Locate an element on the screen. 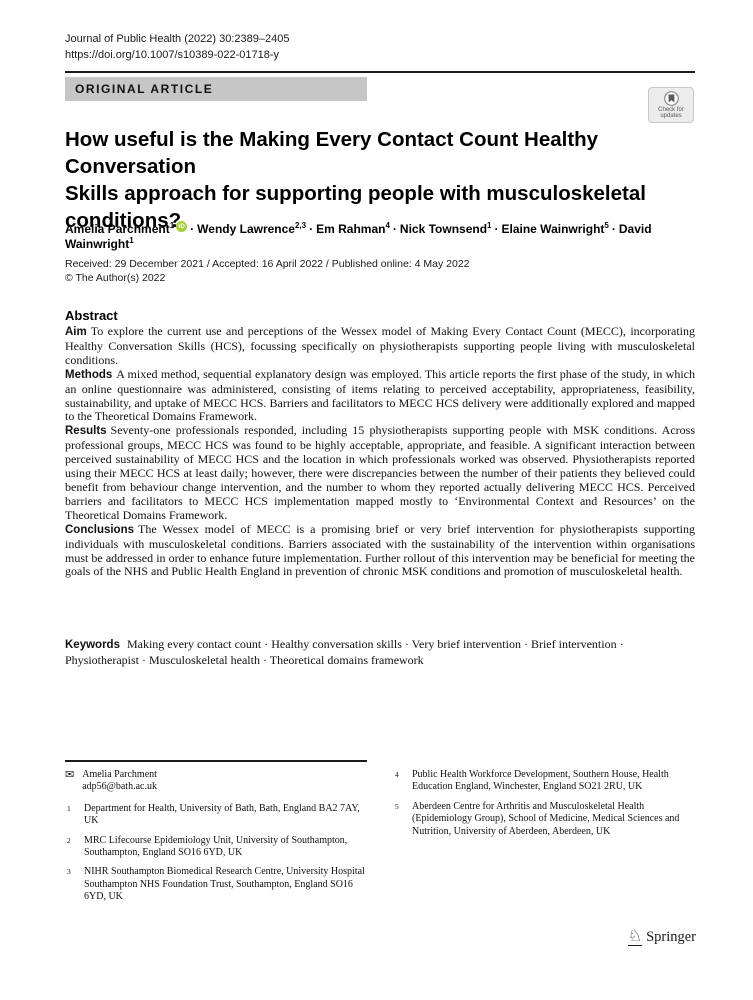  envelope-icon: ✉ is located at coordinates (70, 775).